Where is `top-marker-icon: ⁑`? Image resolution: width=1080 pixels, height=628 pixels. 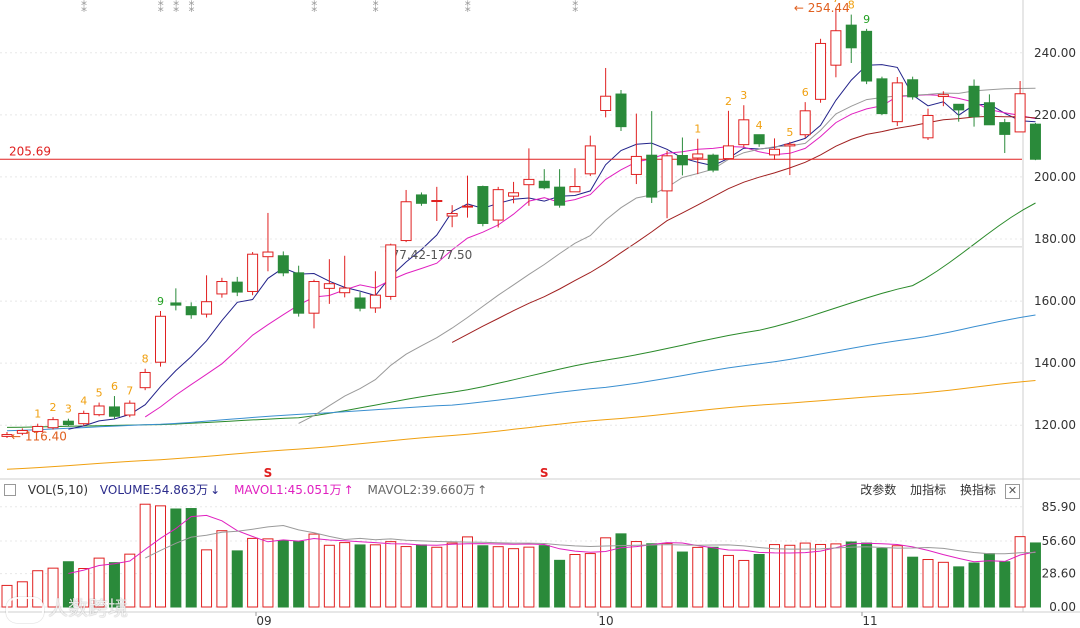 top-marker-icon: ⁑ is located at coordinates (161, 7).